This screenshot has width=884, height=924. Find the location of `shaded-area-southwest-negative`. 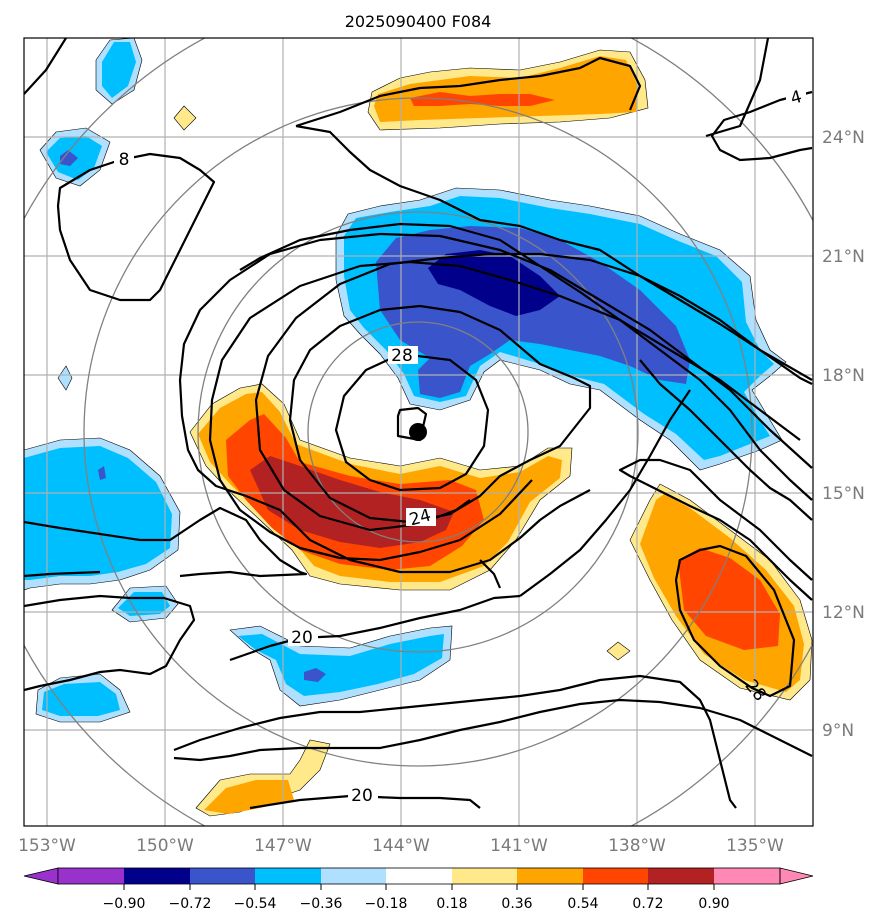

shaded-area-southwest-negative is located at coordinates (81, 699).